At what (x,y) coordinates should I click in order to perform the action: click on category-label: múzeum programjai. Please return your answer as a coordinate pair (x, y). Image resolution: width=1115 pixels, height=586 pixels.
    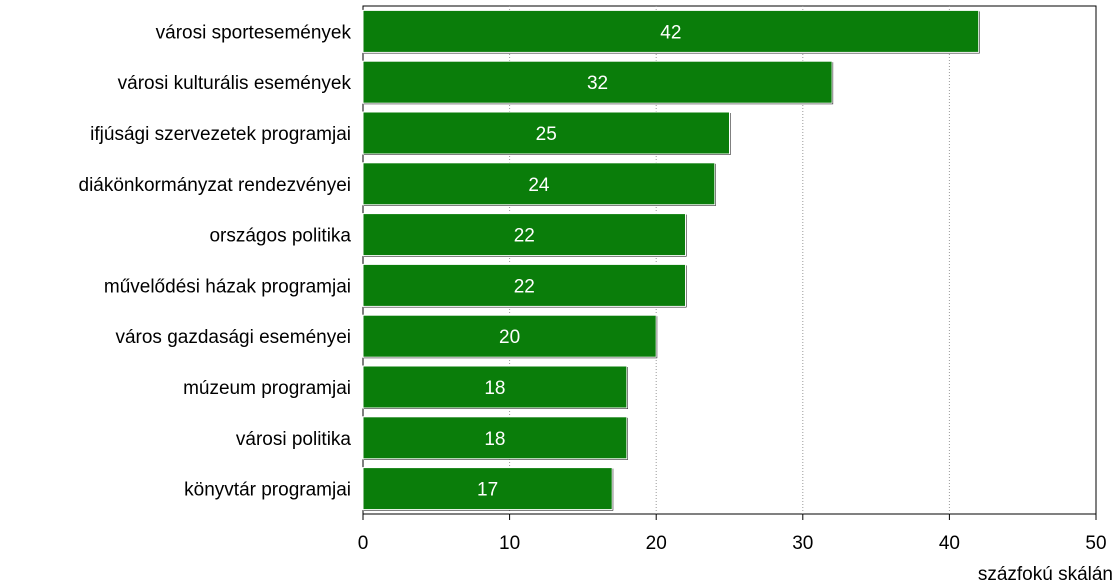
    Looking at the image, I should click on (267, 388).